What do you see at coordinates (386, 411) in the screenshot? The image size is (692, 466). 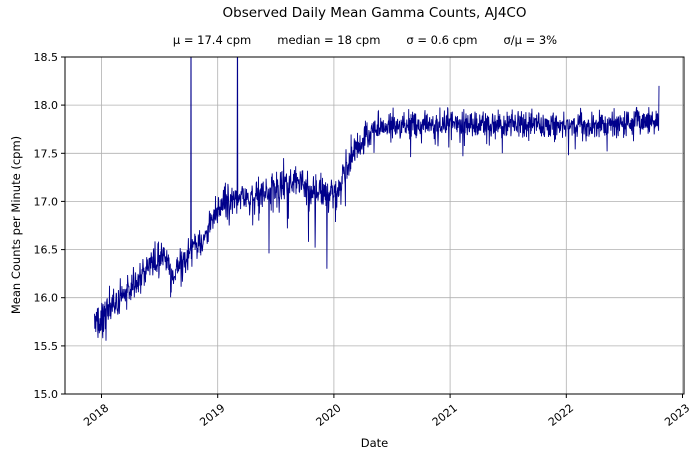 I see `x-axis-ticks: 2018 2019 2020 2021 2022 2023` at bounding box center [386, 411].